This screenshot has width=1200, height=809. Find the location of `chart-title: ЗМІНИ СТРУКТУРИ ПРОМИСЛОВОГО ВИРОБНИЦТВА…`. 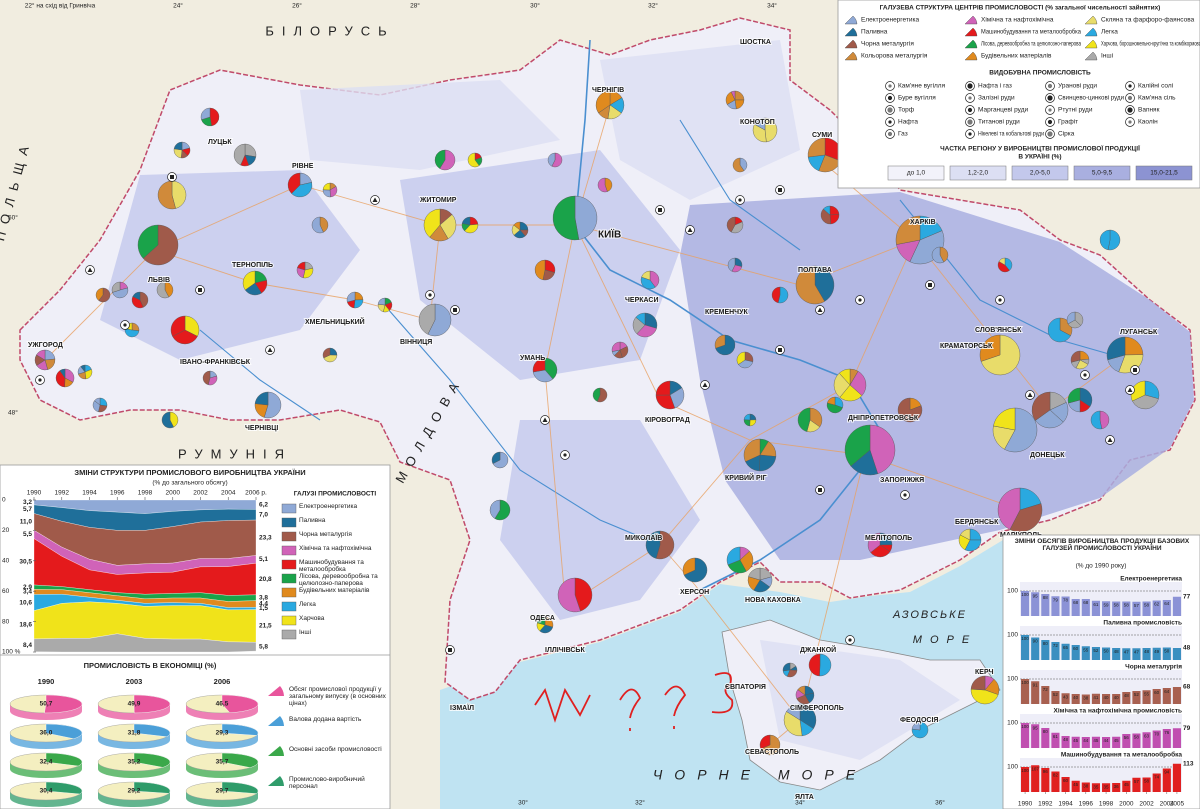

chart-title: ЗМІНИ СТРУКТУРИ ПРОМИСЛОВОГО ВИРОБНИЦТВА… is located at coordinates (189, 472).